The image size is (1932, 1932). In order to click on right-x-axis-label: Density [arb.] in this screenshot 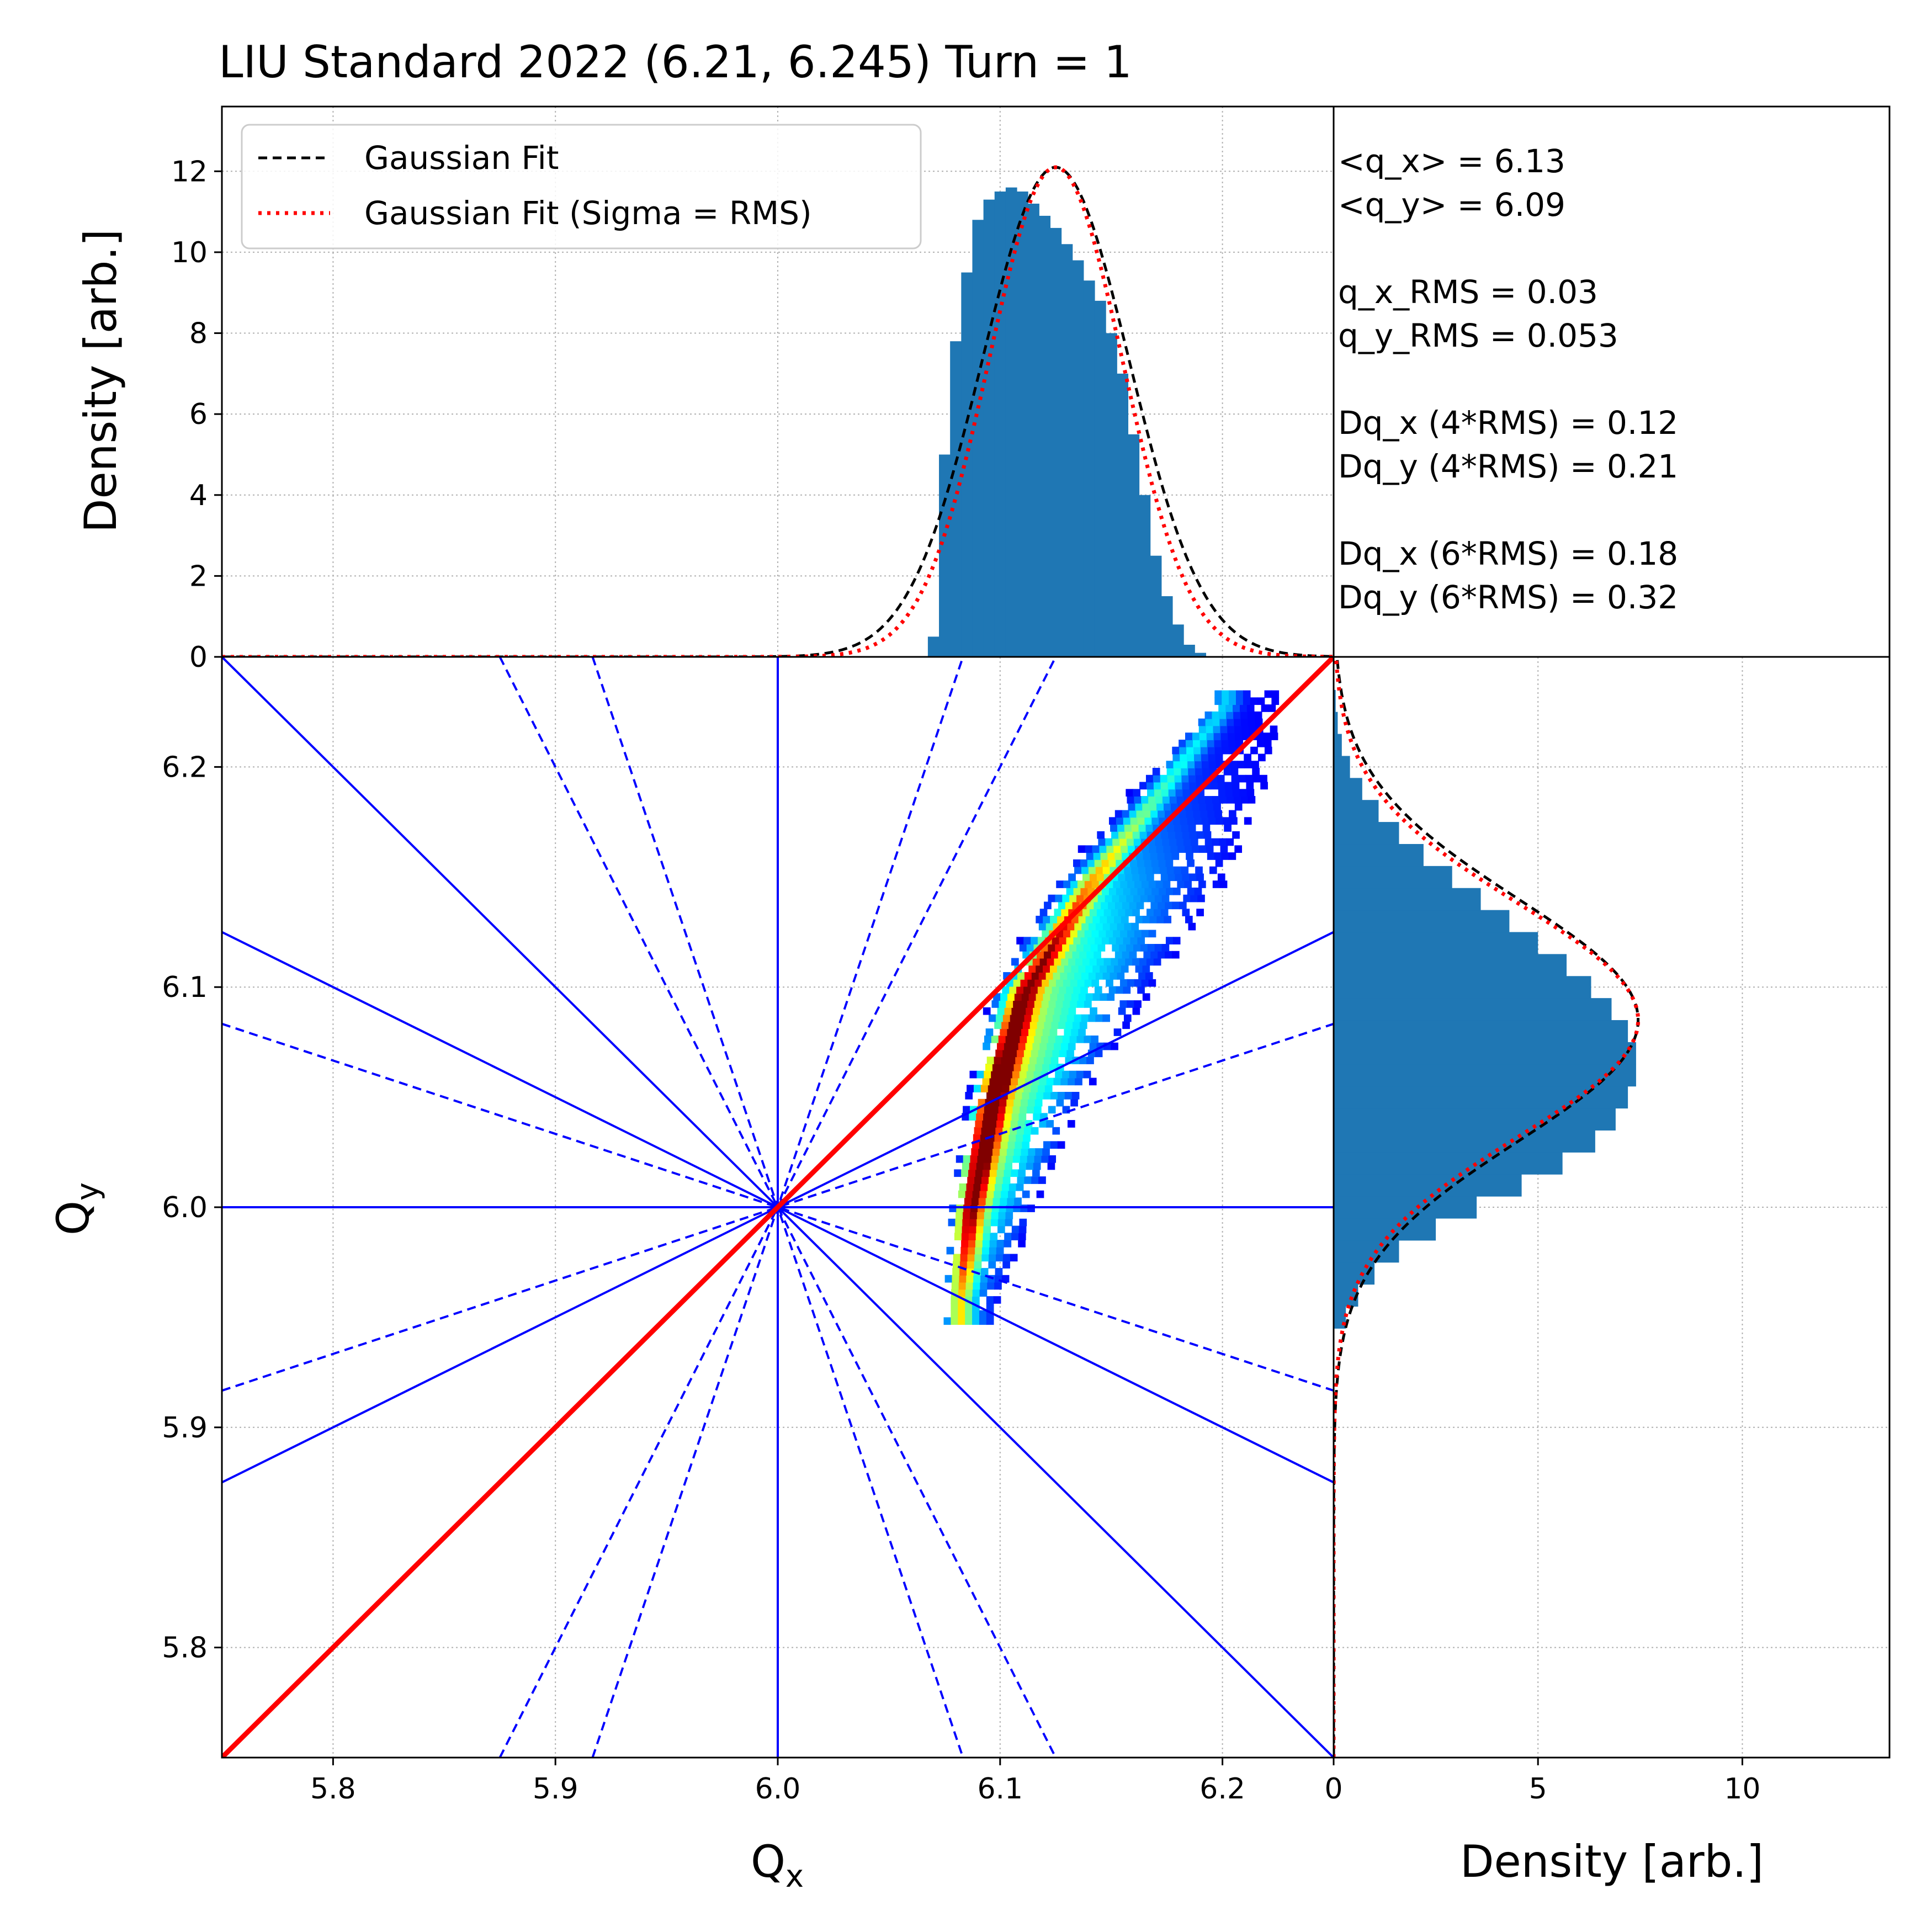, I will do `click(1612, 1862)`.